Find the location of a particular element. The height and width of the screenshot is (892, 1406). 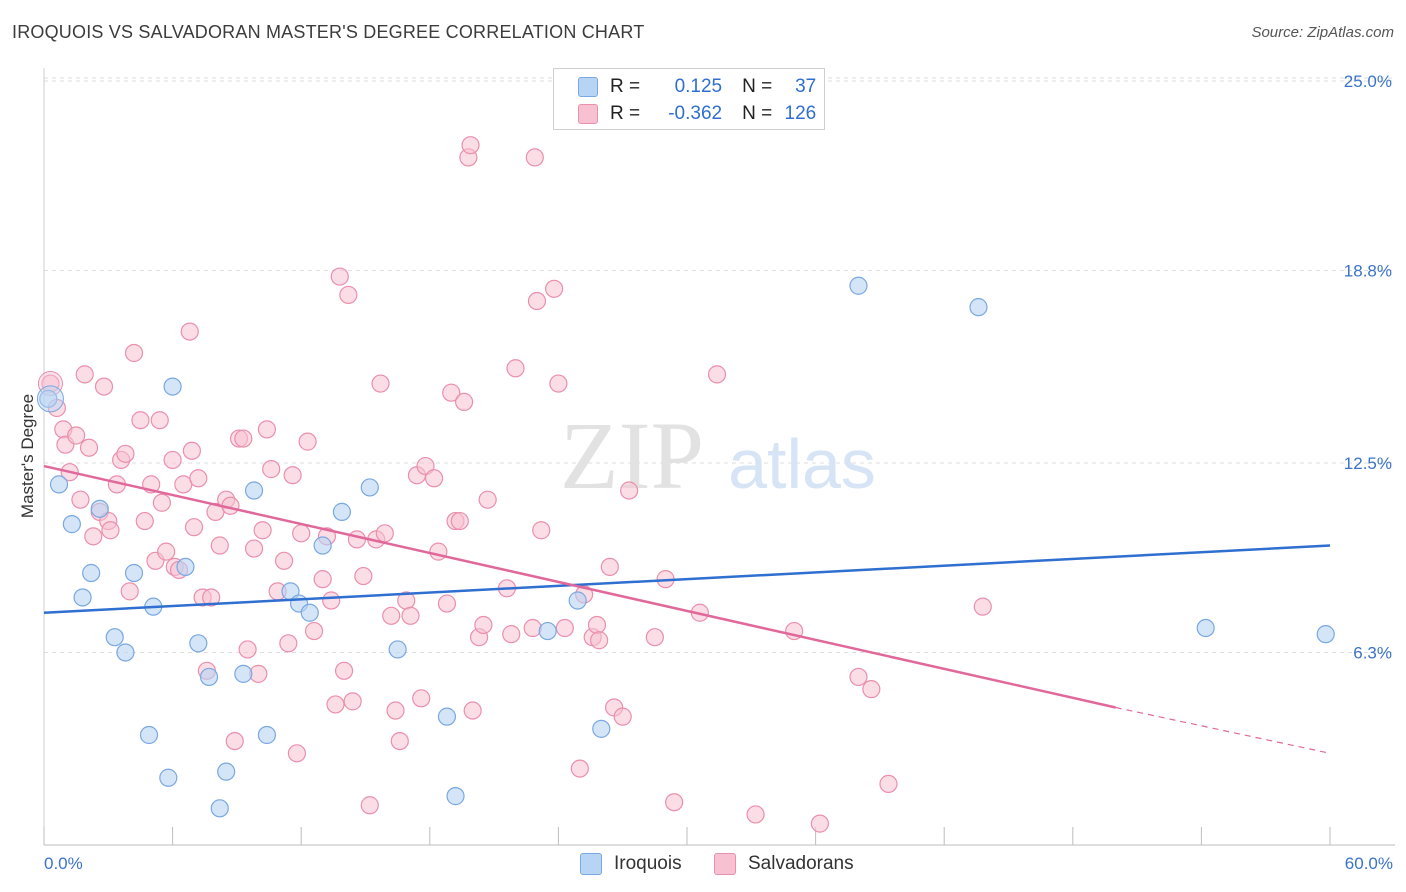

y-axis-label: Master's Degree is located at coordinates (27, 456).